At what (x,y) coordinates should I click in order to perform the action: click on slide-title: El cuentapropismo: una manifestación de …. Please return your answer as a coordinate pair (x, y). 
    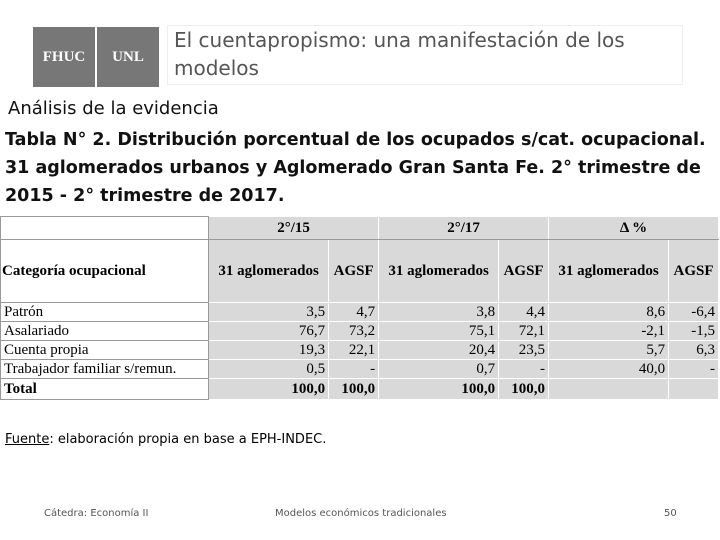
    Looking at the image, I should click on (425, 55).